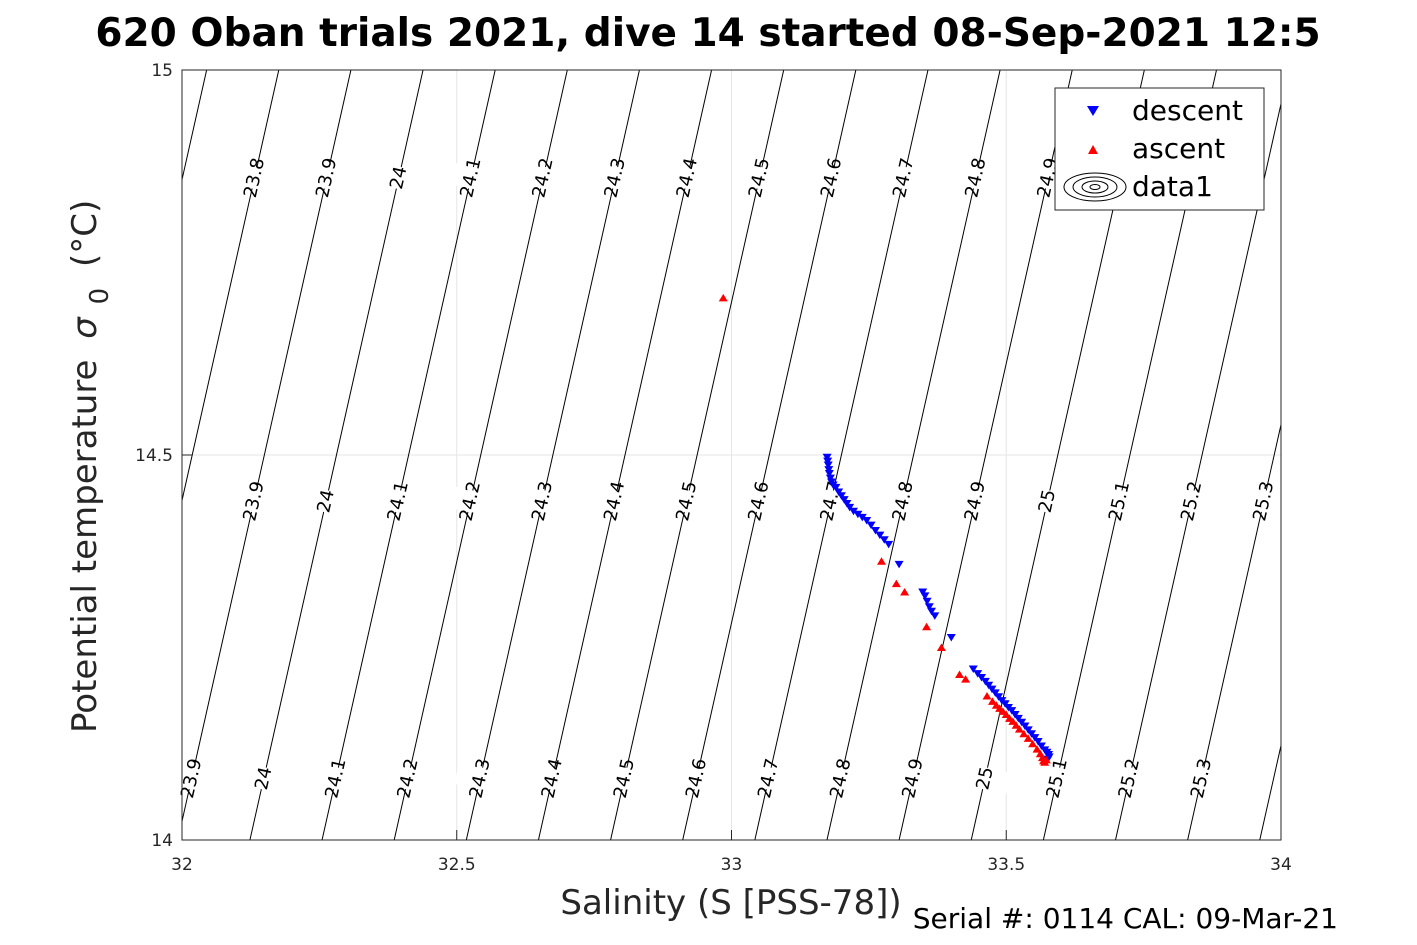 The height and width of the screenshot is (945, 1417). What do you see at coordinates (1095, 187) in the screenshot?
I see `legend-contour-icon` at bounding box center [1095, 187].